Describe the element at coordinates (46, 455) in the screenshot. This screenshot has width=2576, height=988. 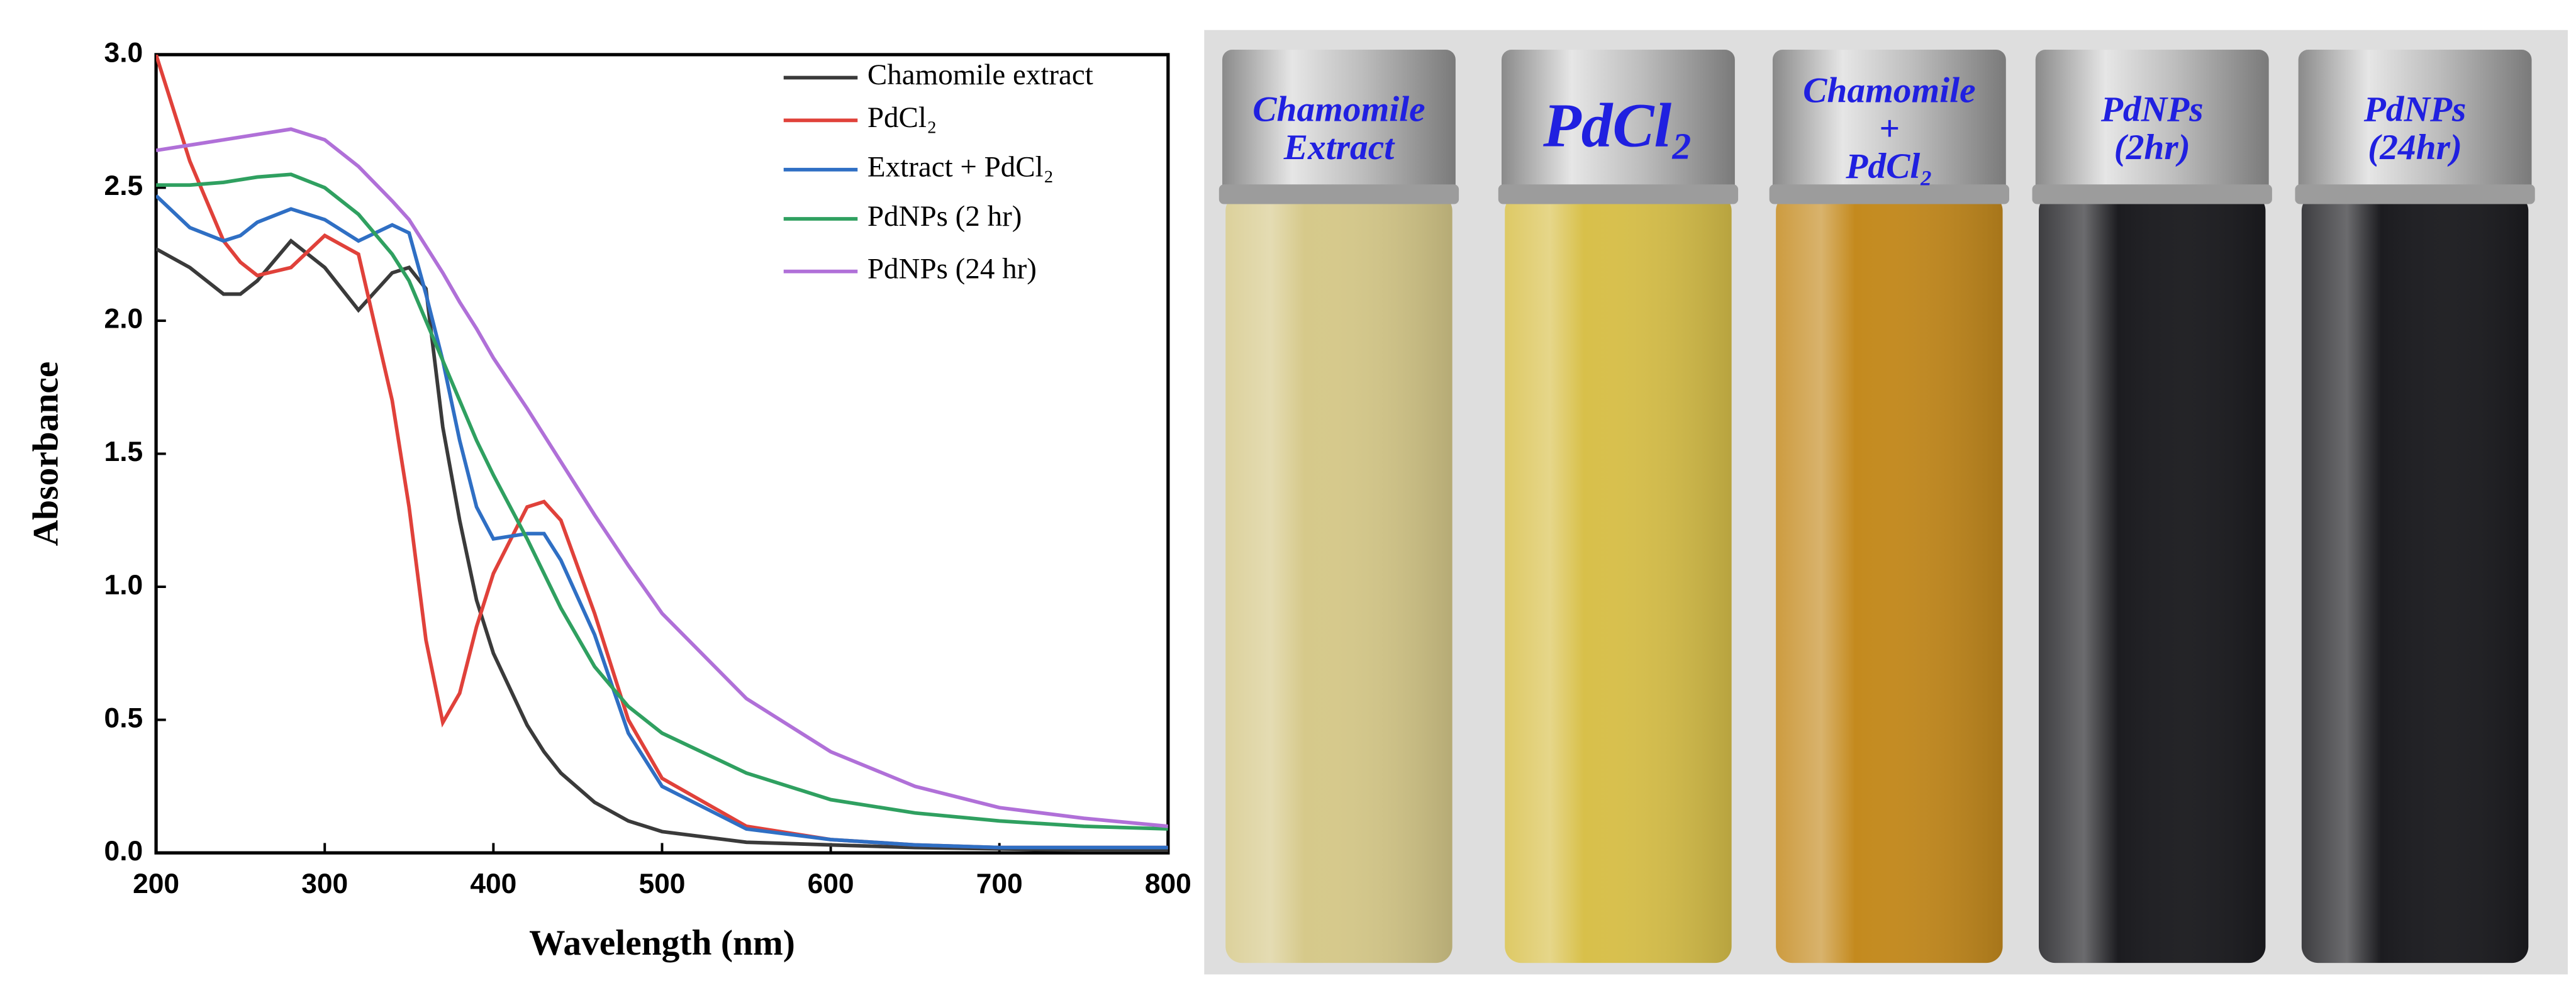
I see `y-axis-title: Absorbance` at that location.